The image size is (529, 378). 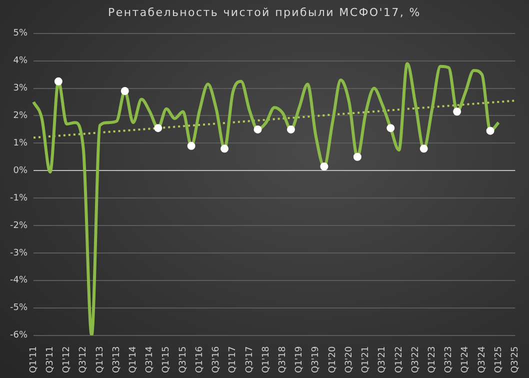 I want to click on y-tick-label: 2%, so click(x=20, y=116).